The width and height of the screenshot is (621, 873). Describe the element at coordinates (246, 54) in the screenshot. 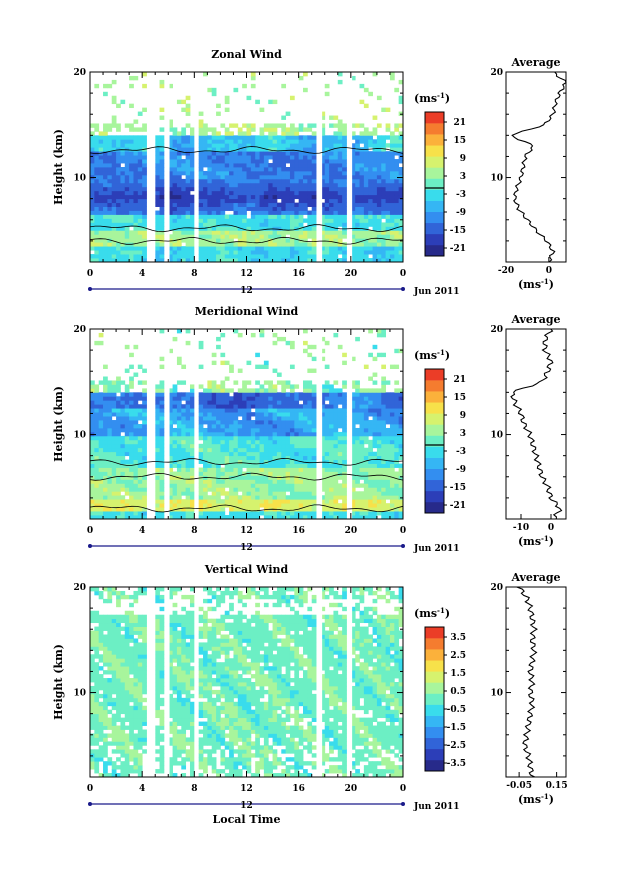

I see `panel-title: Zonal Wind` at that location.